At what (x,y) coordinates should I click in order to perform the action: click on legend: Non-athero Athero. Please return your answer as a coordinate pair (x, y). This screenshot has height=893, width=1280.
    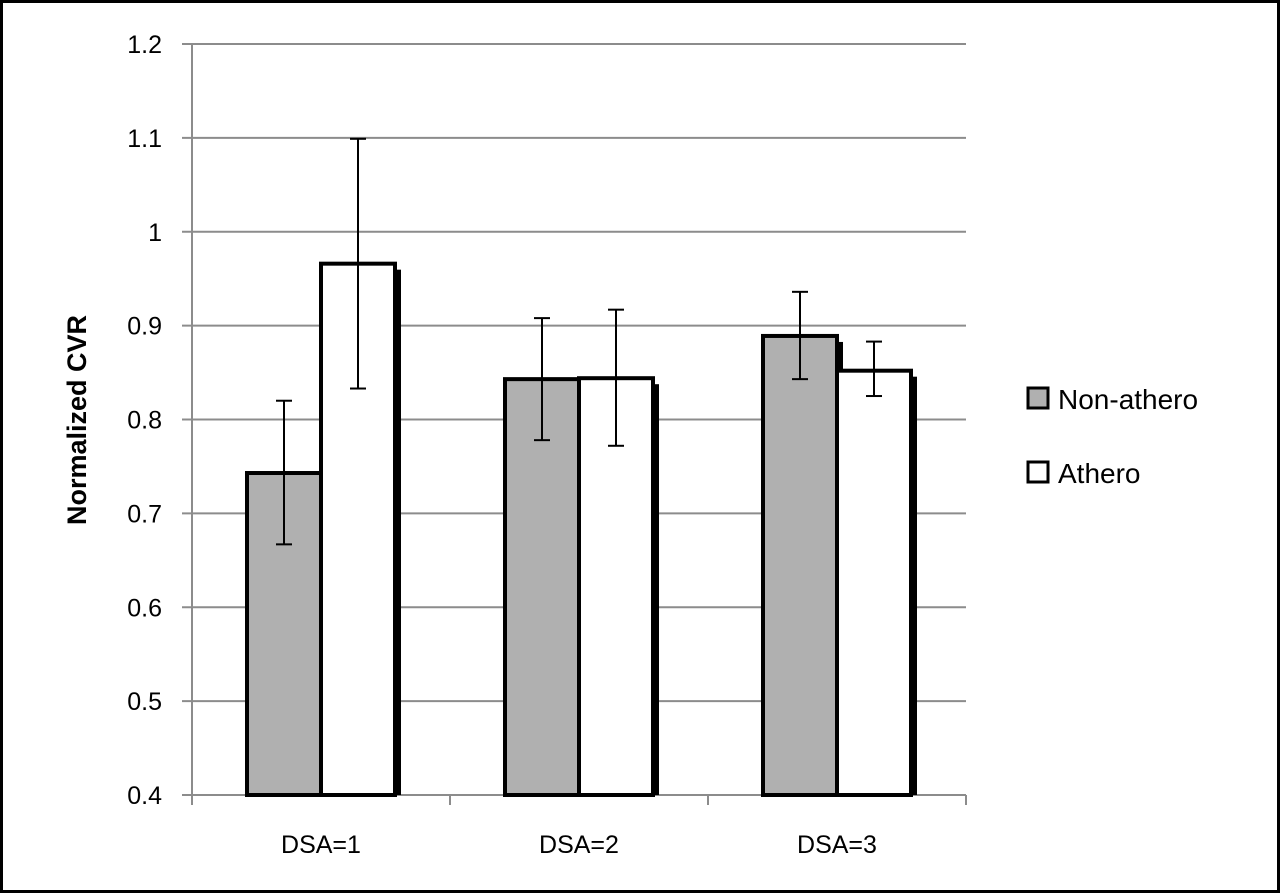
    Looking at the image, I should click on (1112, 436).